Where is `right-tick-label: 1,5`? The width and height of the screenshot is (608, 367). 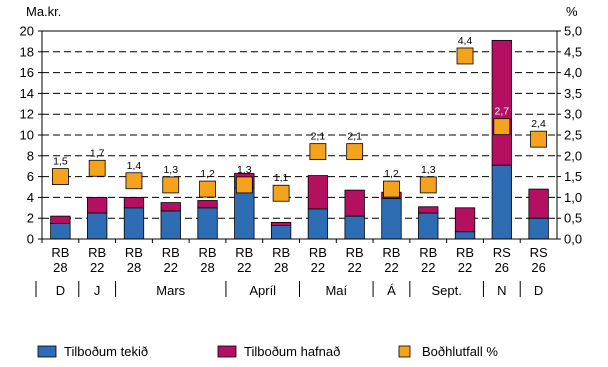
right-tick-label: 1,5 is located at coordinates (573, 176).